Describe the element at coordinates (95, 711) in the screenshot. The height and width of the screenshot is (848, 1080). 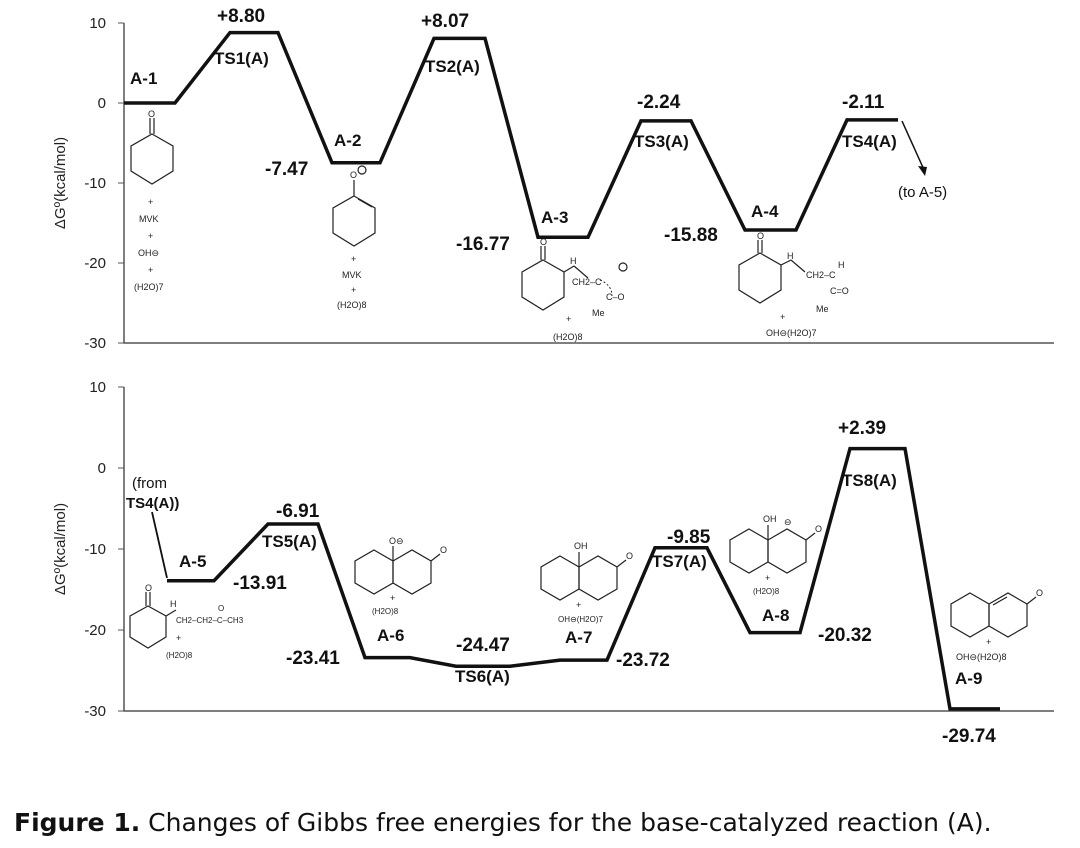
I see `tick-label: -30` at that location.